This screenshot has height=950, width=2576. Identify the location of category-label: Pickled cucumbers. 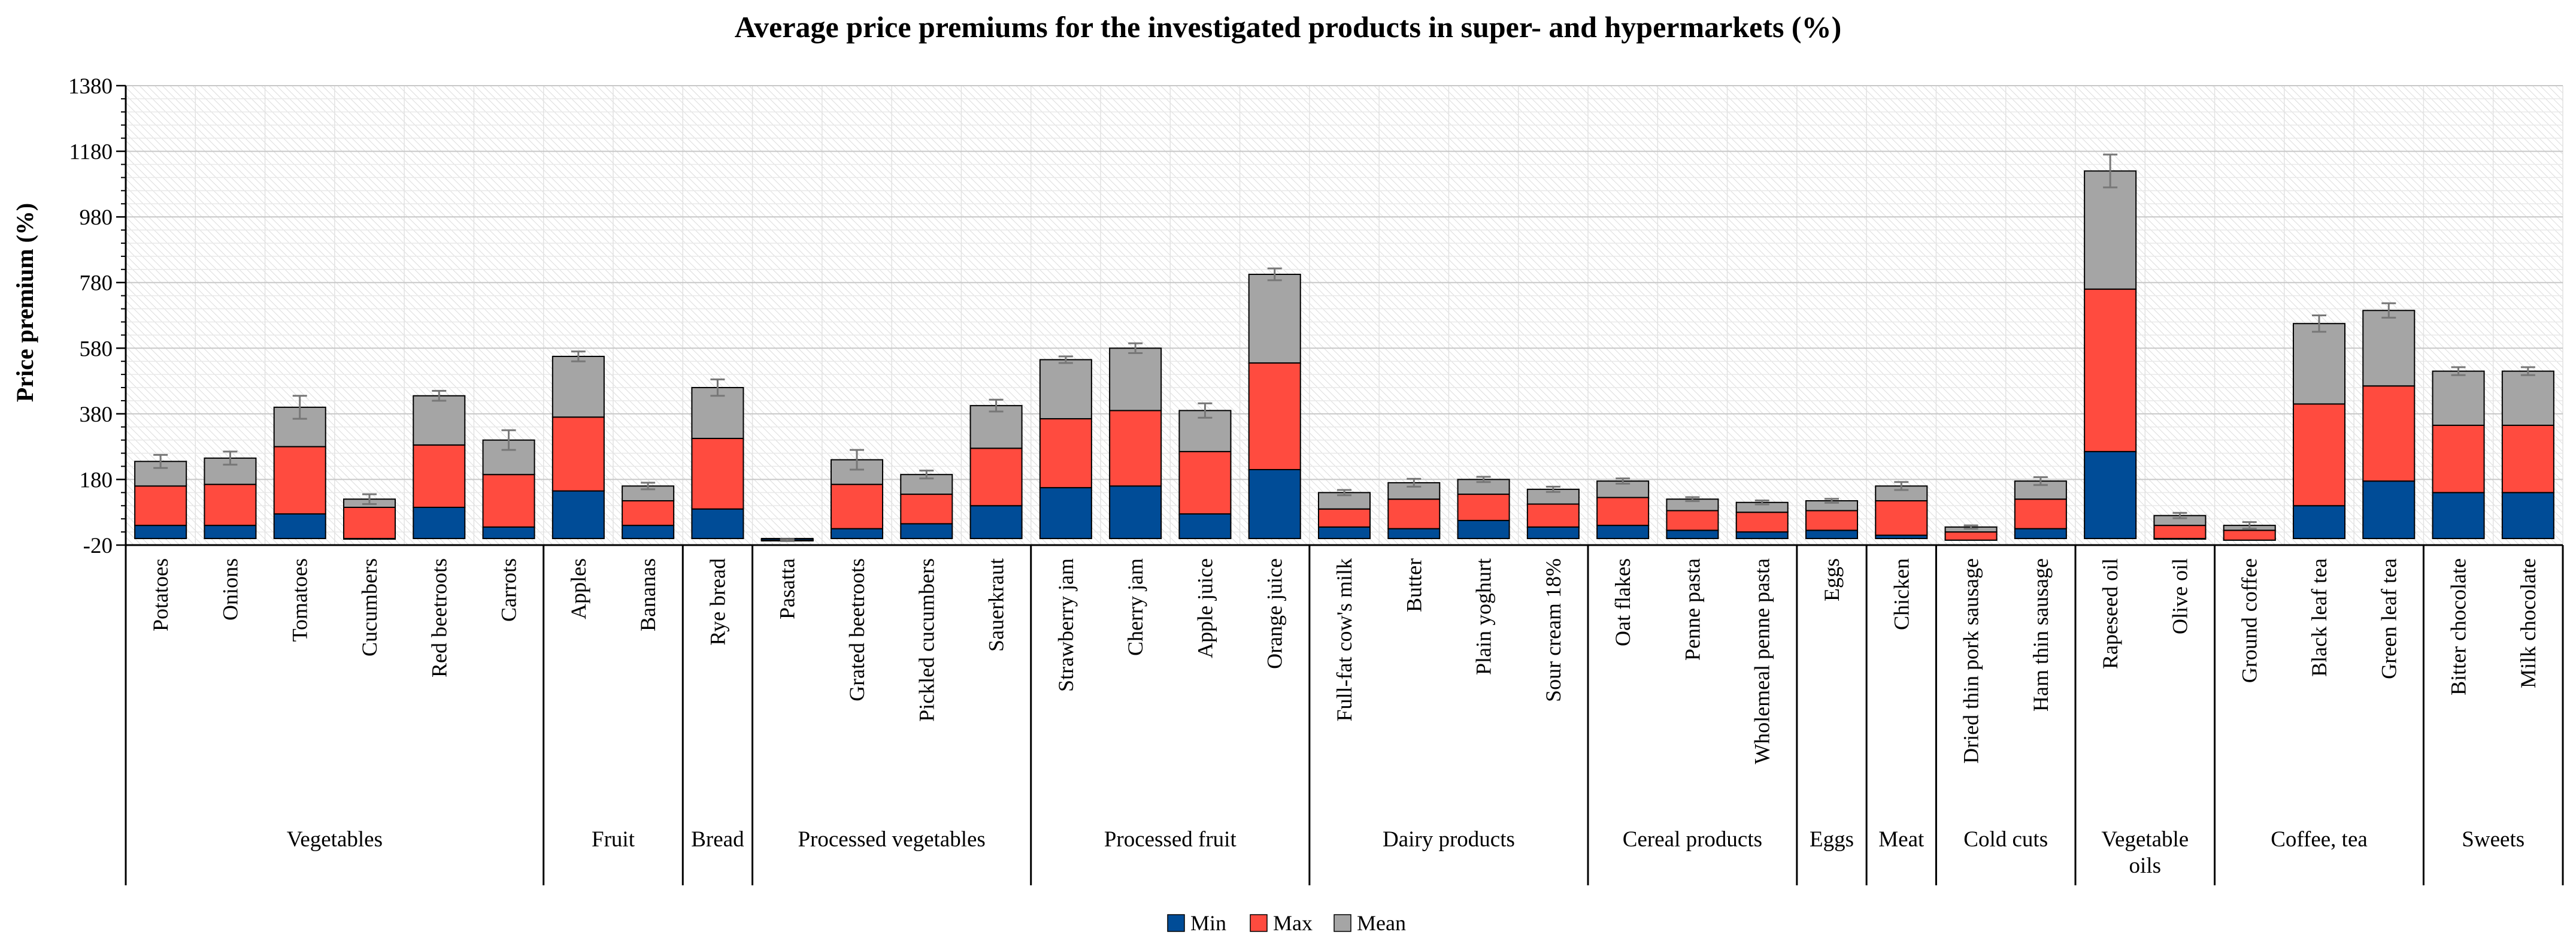
(926, 640).